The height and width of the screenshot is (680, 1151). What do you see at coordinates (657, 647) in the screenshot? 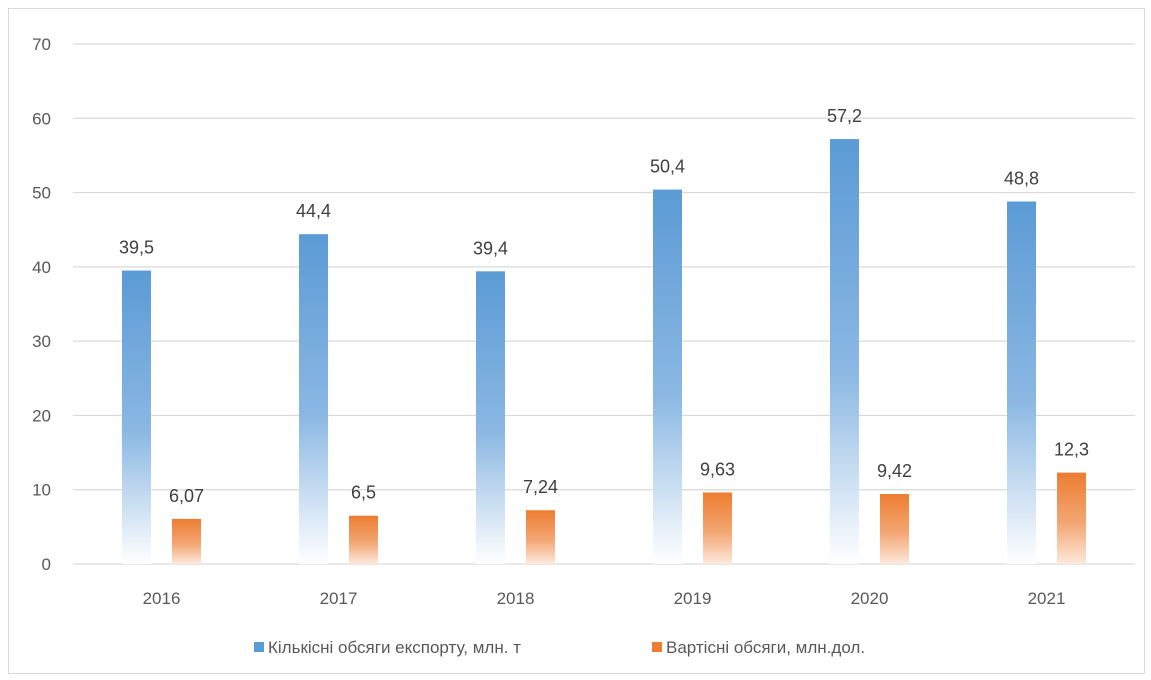
I see `legend-item-export-value-swatch` at bounding box center [657, 647].